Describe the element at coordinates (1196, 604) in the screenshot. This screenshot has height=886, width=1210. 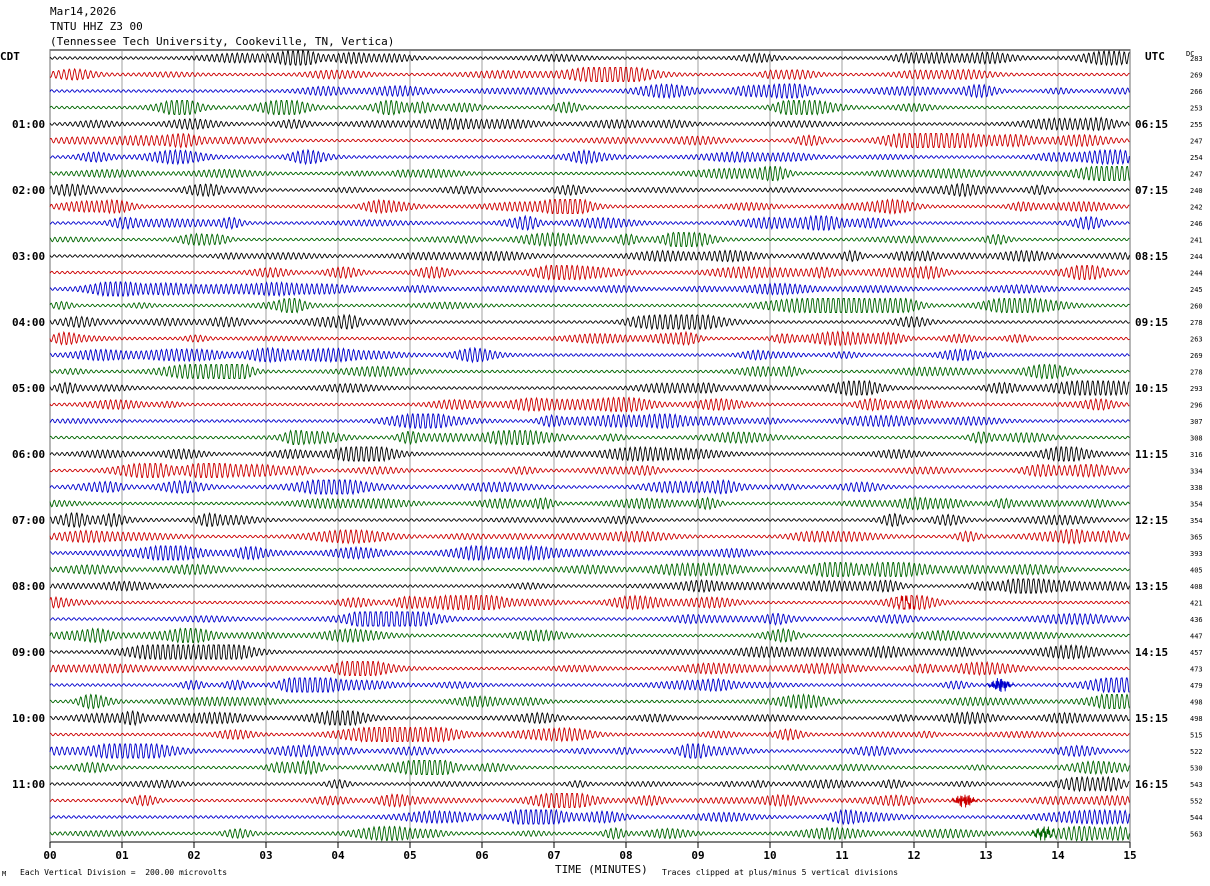
I see `dc-offset-label: 421` at that location.